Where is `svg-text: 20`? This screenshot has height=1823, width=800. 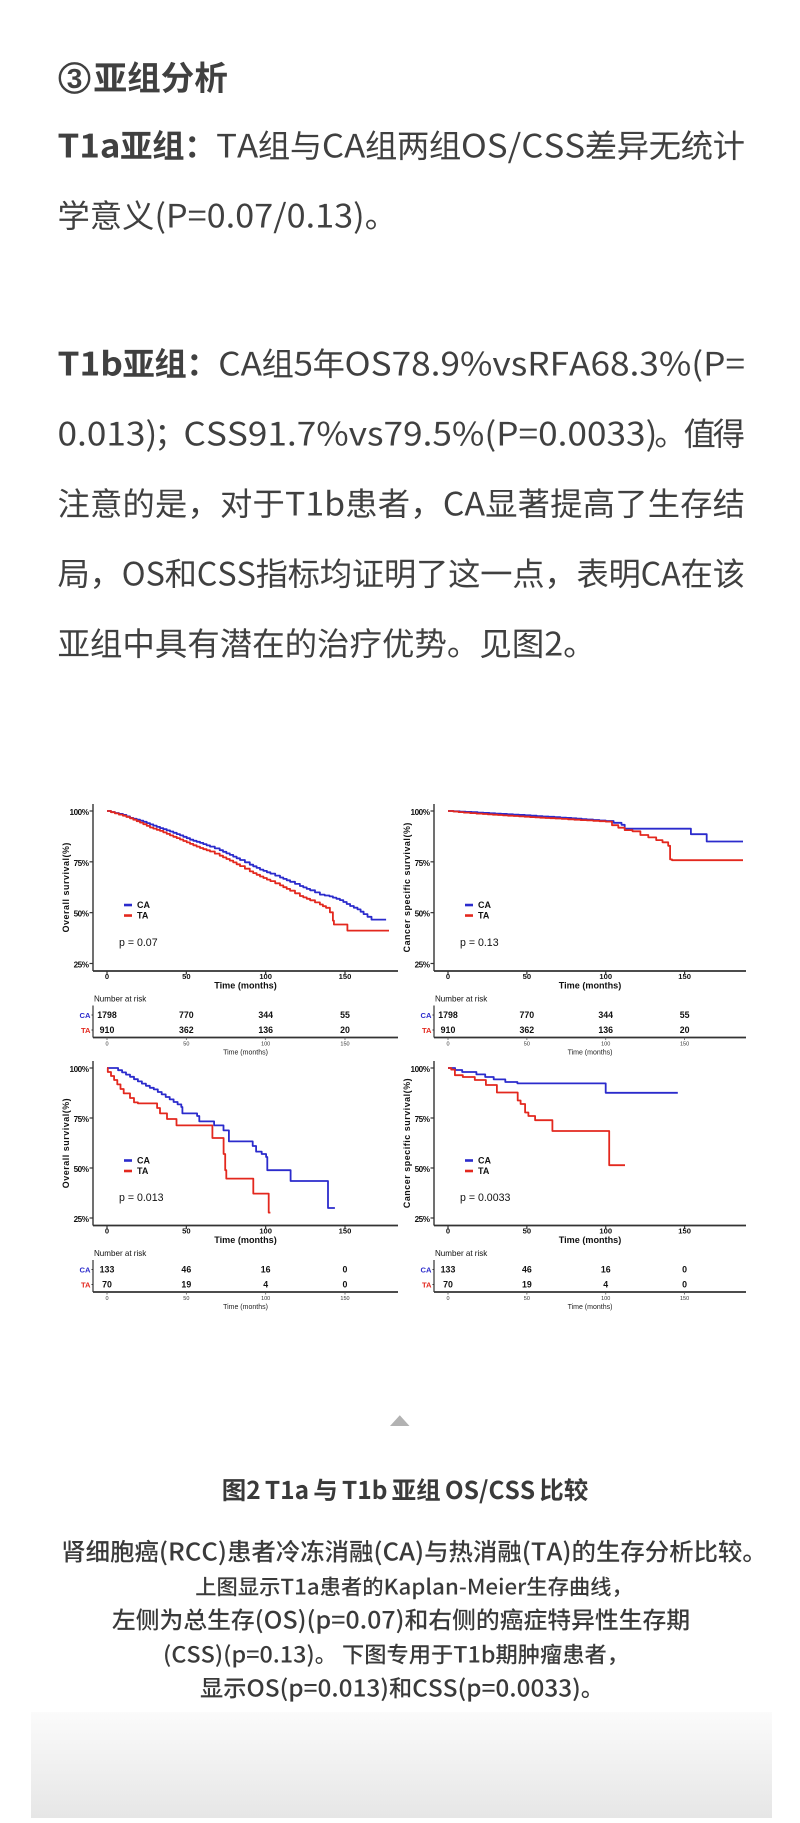 svg-text: 20 is located at coordinates (345, 1030).